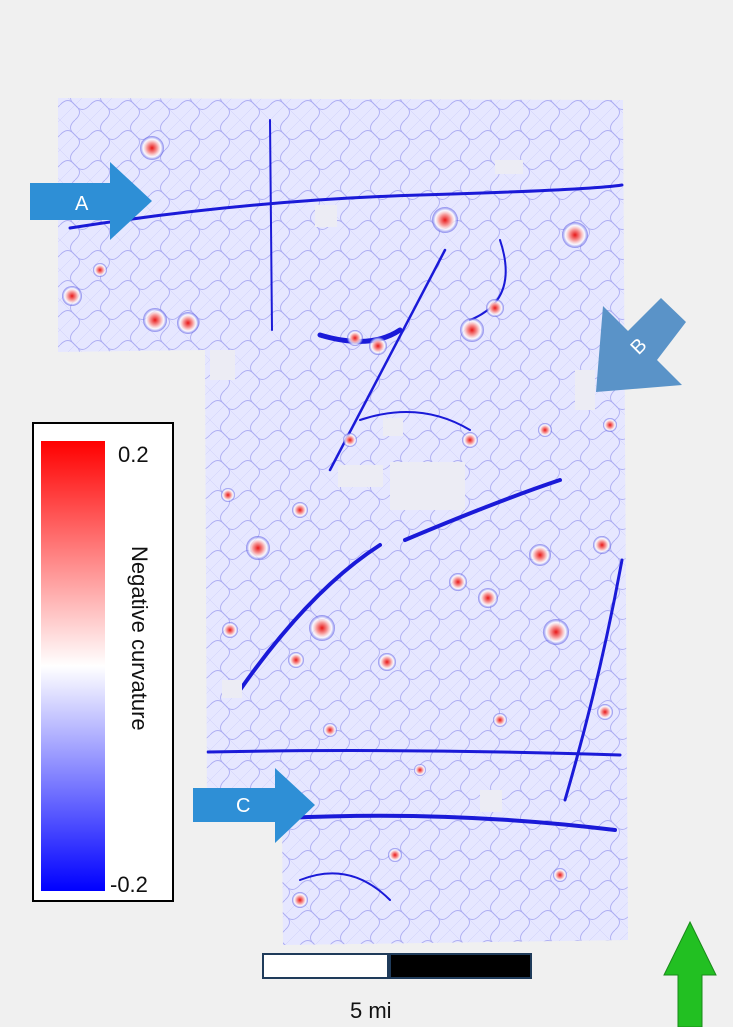 Image resolution: width=733 pixels, height=1027 pixels. I want to click on arrow-a-shape, so click(91, 201).